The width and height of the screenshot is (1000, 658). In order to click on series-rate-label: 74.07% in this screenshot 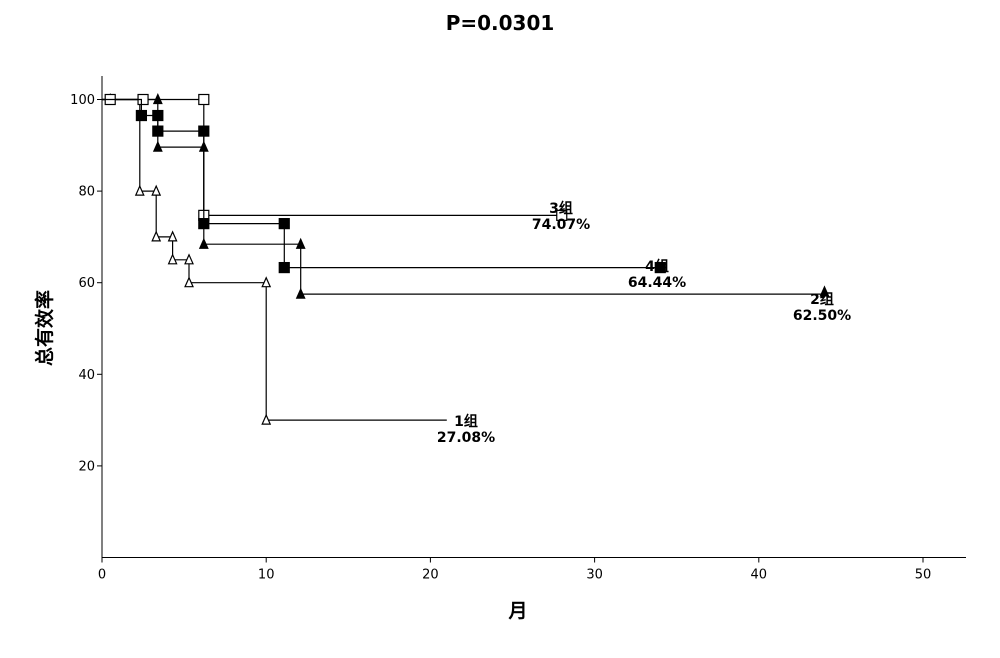, I will do `click(561, 225)`.